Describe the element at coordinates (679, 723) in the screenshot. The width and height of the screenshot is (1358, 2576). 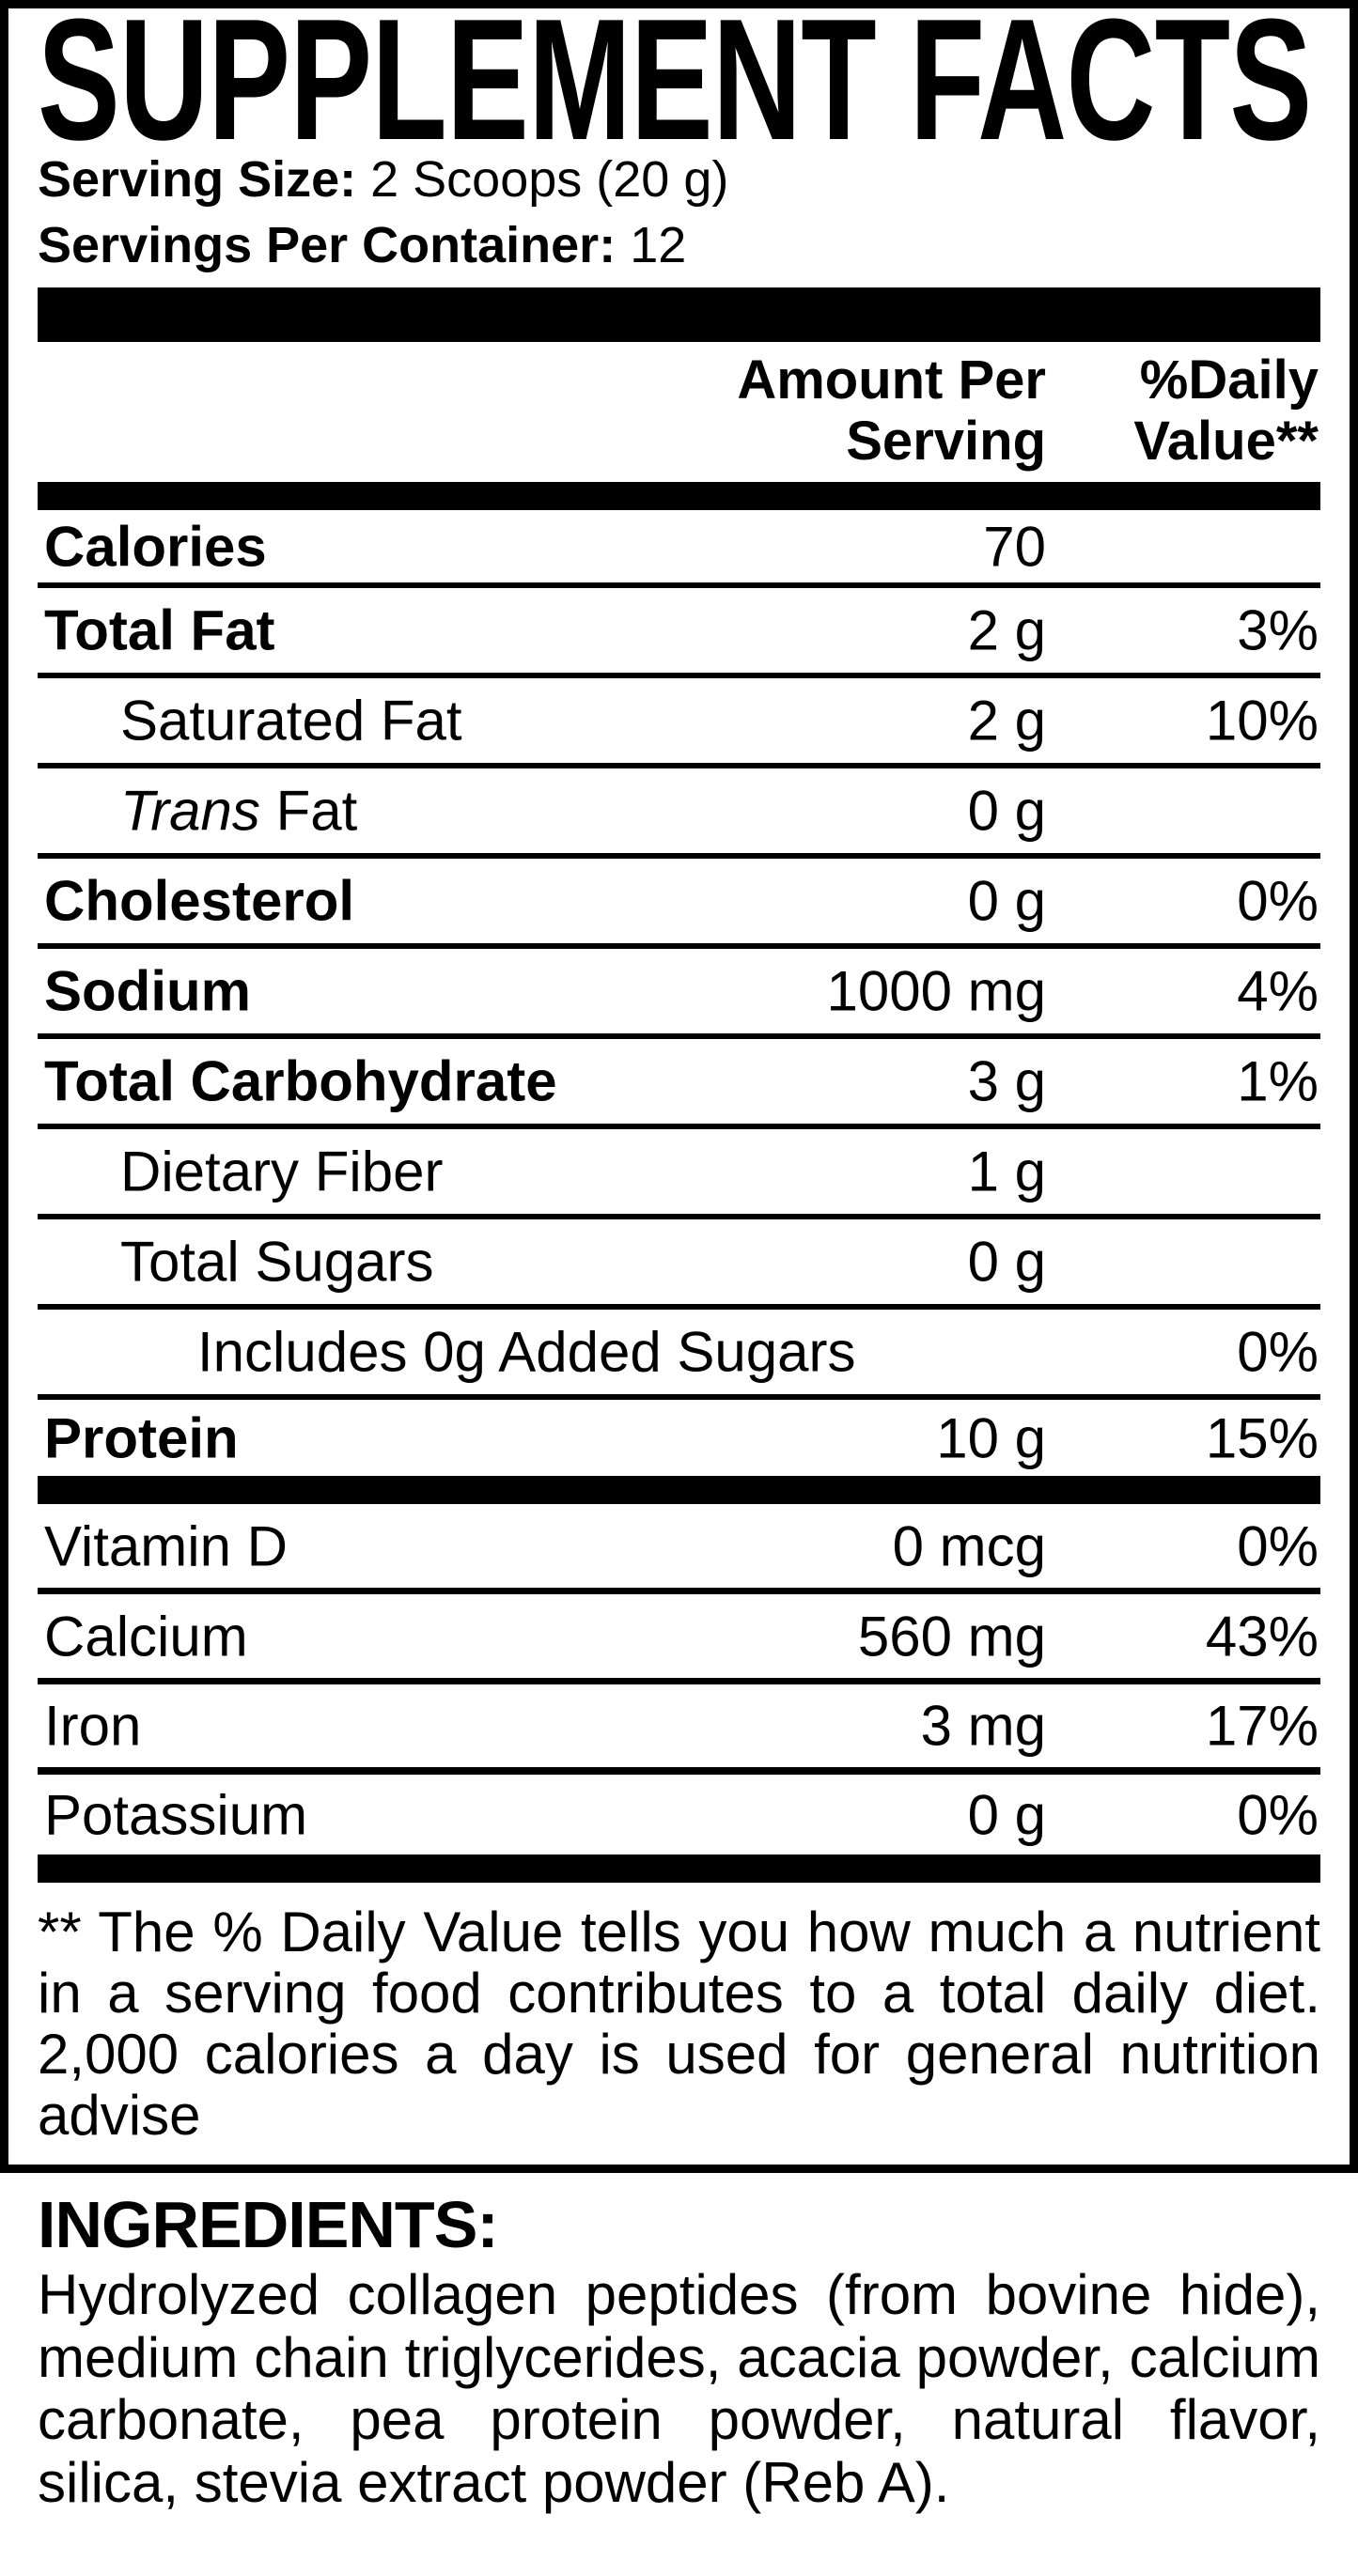
I see `nutrient-row-saturated-fat: Saturated Fat 2 g 10%` at that location.